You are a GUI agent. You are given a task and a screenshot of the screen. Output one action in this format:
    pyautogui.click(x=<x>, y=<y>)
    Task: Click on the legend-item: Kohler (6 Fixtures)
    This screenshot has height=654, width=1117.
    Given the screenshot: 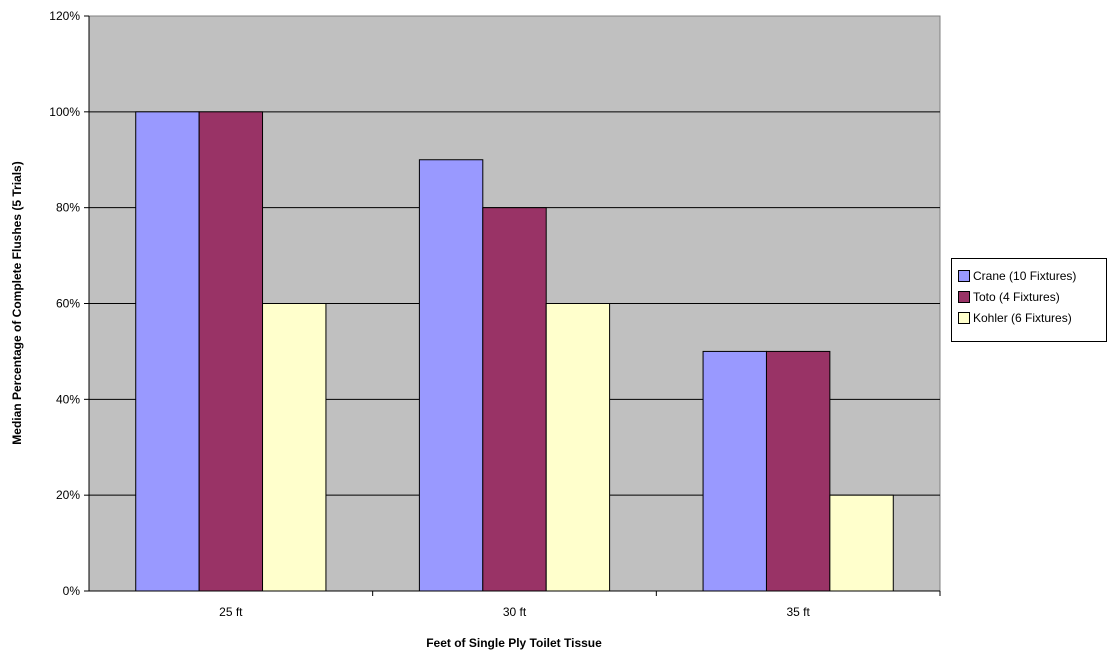 What is the action you would take?
    pyautogui.click(x=1032, y=317)
    